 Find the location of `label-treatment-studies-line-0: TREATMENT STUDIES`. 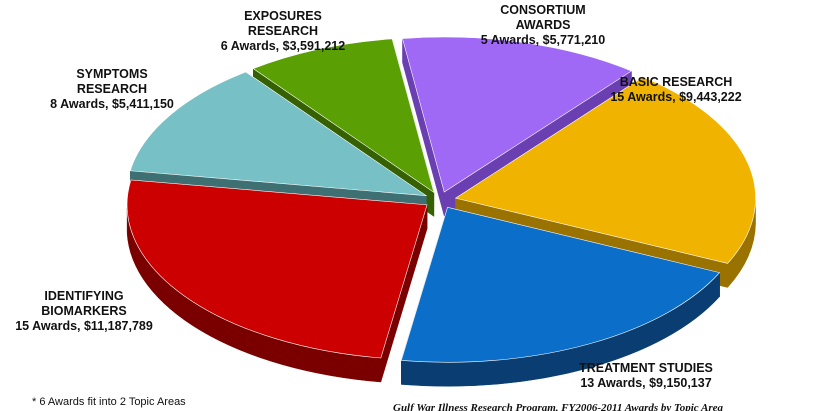

label-treatment-studies-line-0: TREATMENT STUDIES is located at coordinates (646, 368).